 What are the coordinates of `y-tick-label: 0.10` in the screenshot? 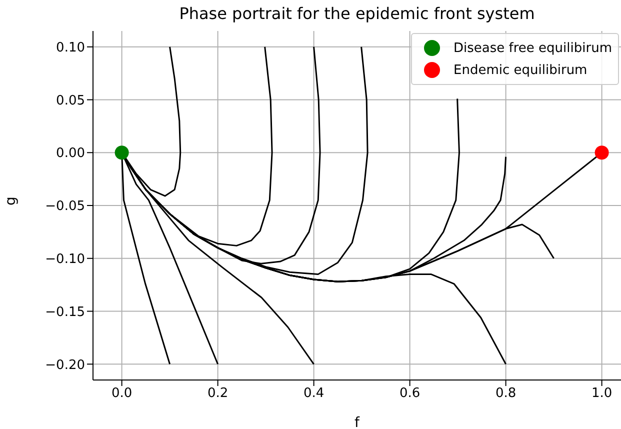 It's located at (70, 48).